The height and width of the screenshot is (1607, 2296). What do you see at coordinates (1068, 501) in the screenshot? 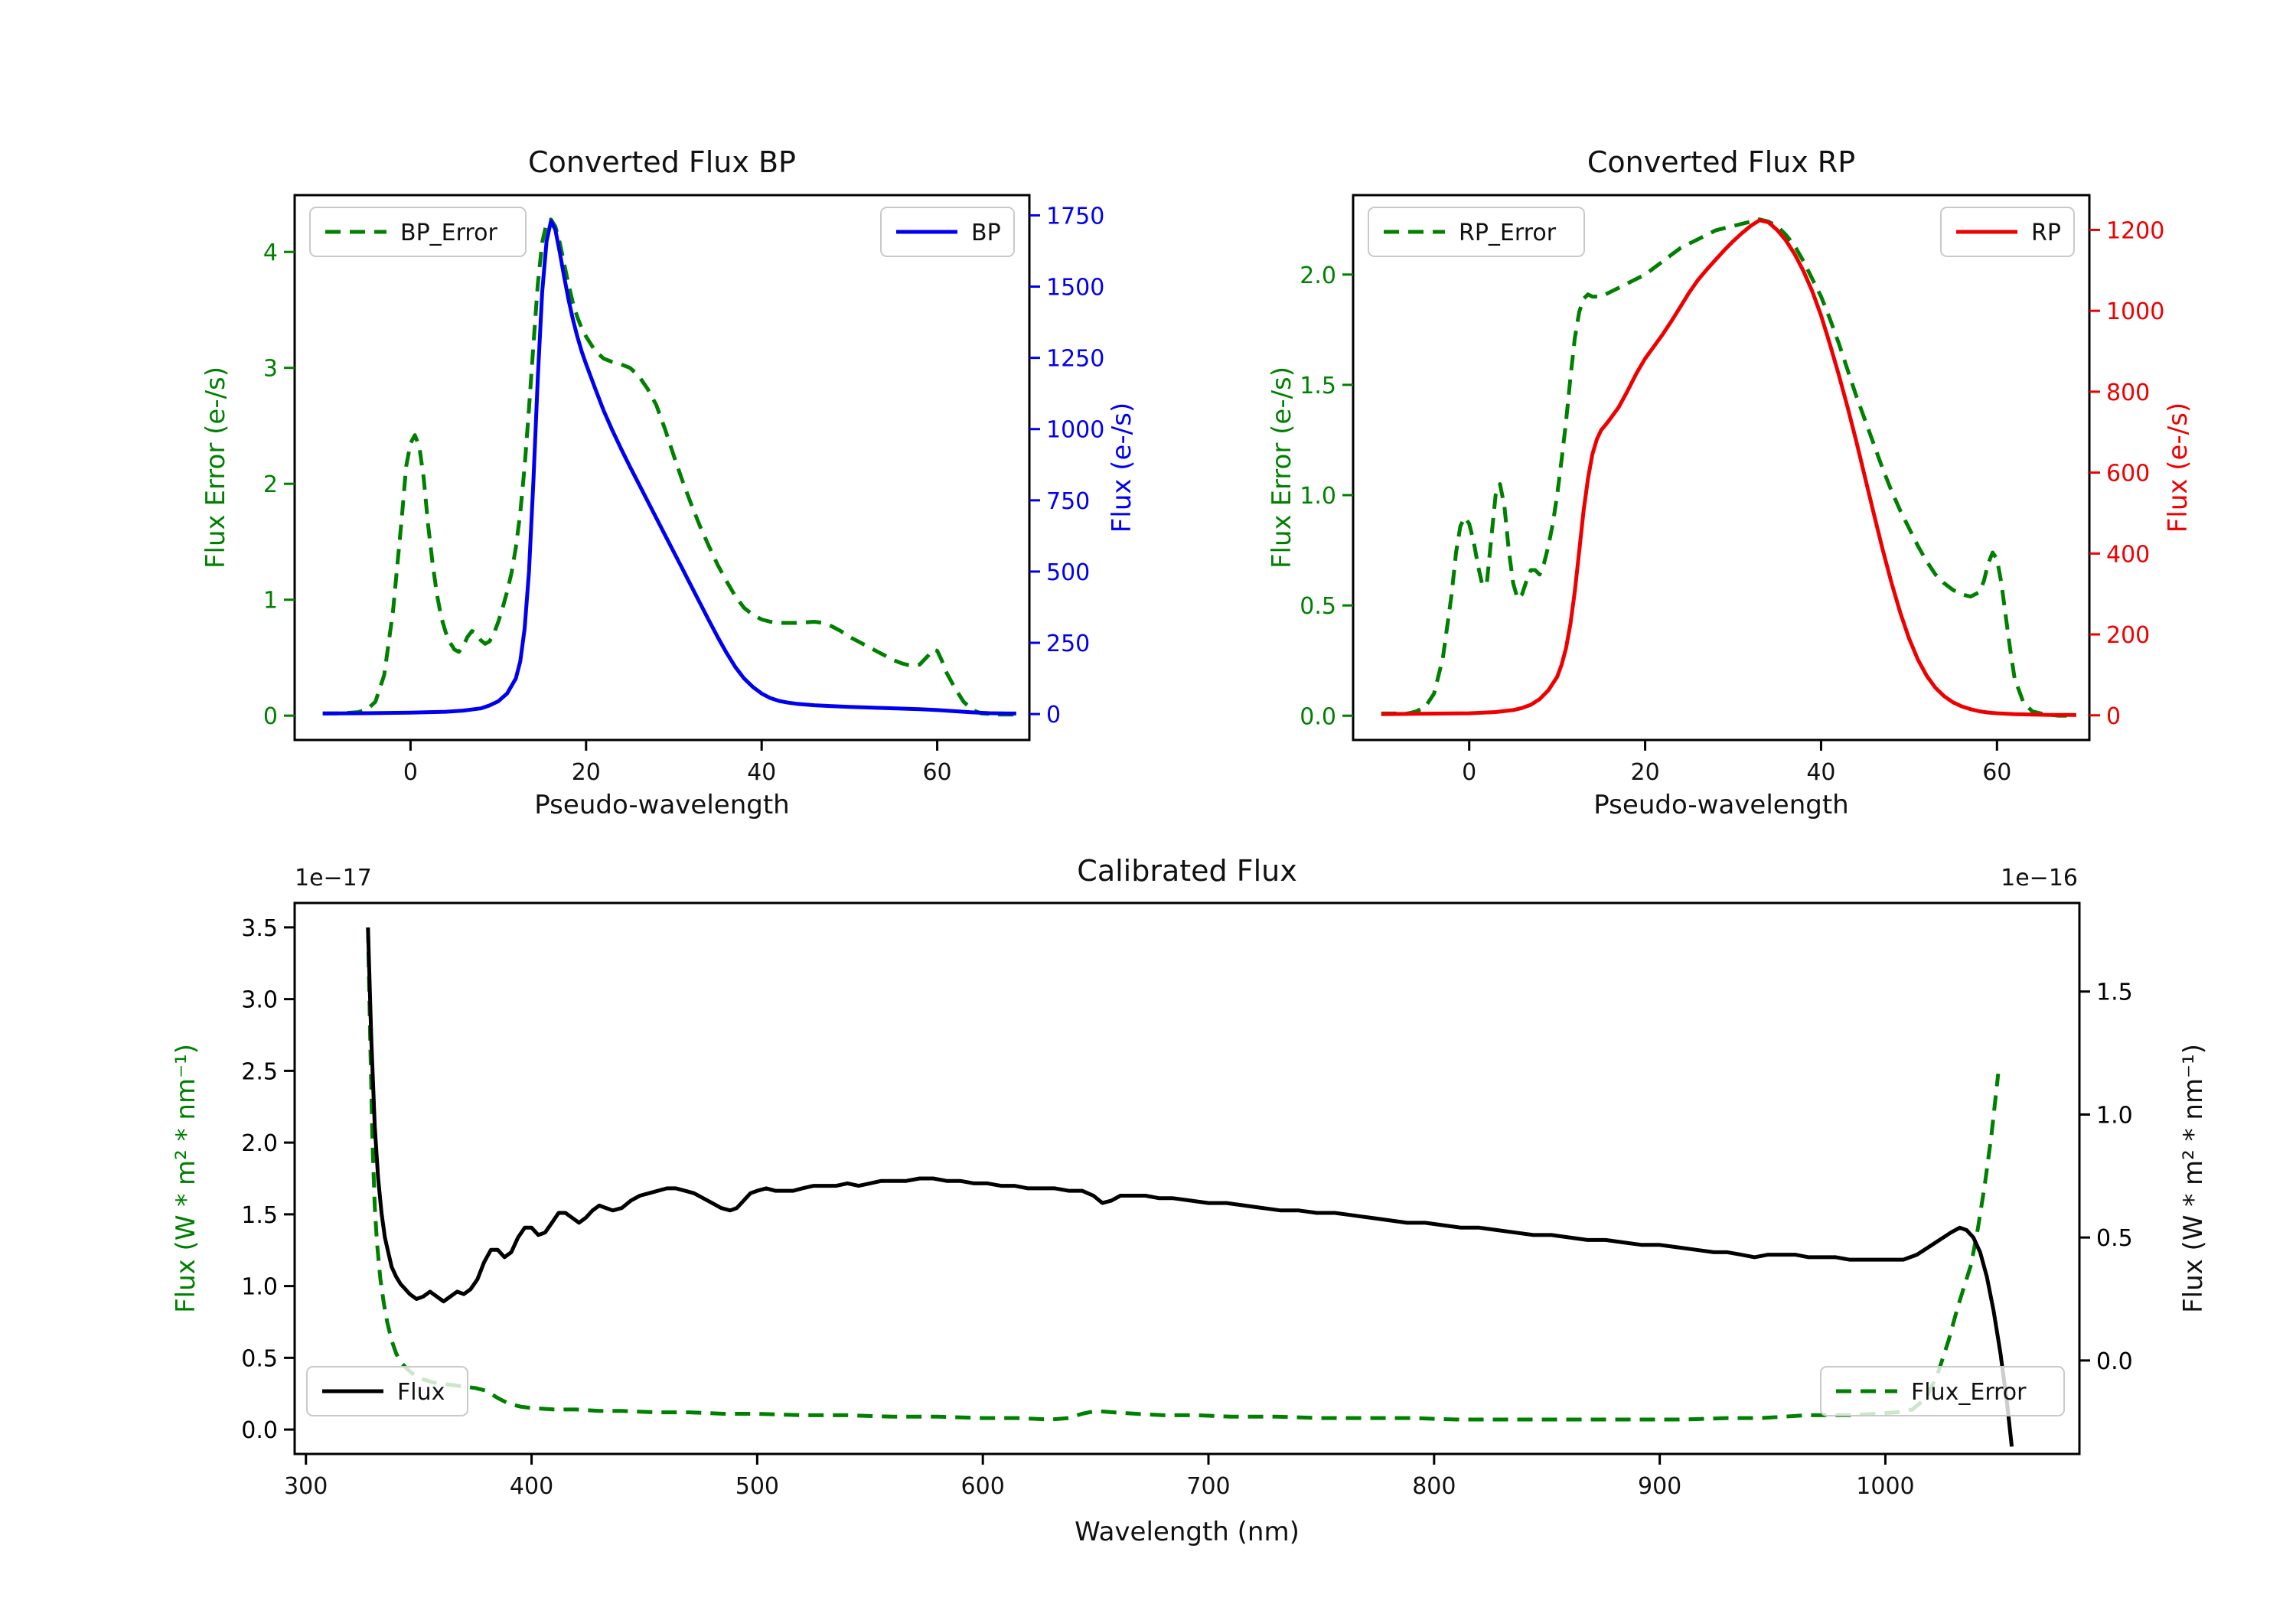
I see `y-tick-label-right: 750` at bounding box center [1068, 501].